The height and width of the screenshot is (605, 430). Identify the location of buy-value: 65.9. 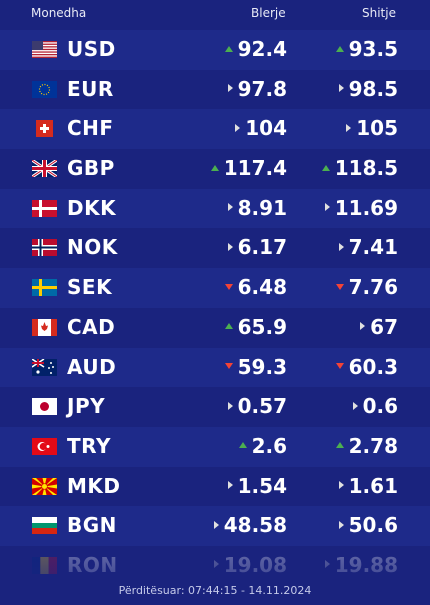
(255, 327).